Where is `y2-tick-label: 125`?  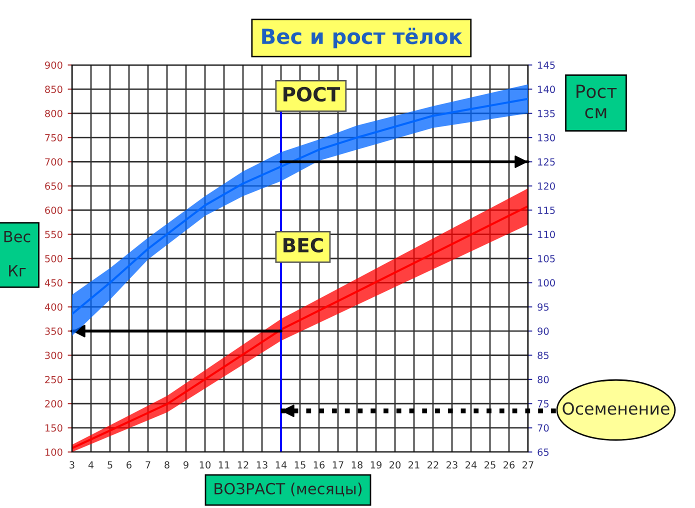 y2-tick-label: 125 is located at coordinates (546, 162).